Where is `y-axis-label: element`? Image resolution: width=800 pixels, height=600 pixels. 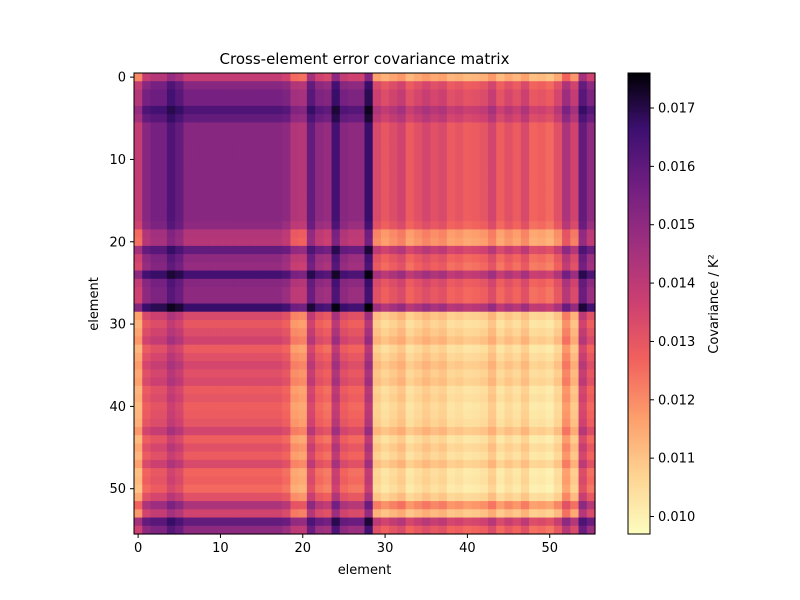 y-axis-label: element is located at coordinates (94, 304).